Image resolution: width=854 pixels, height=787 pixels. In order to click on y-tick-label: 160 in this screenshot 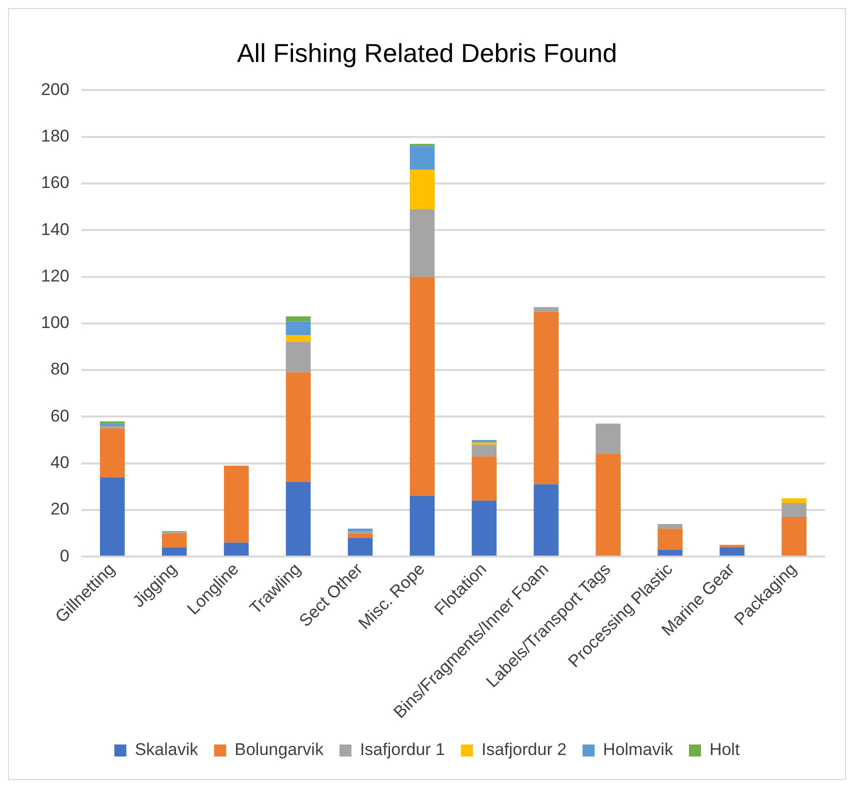, I will do `click(55, 182)`.